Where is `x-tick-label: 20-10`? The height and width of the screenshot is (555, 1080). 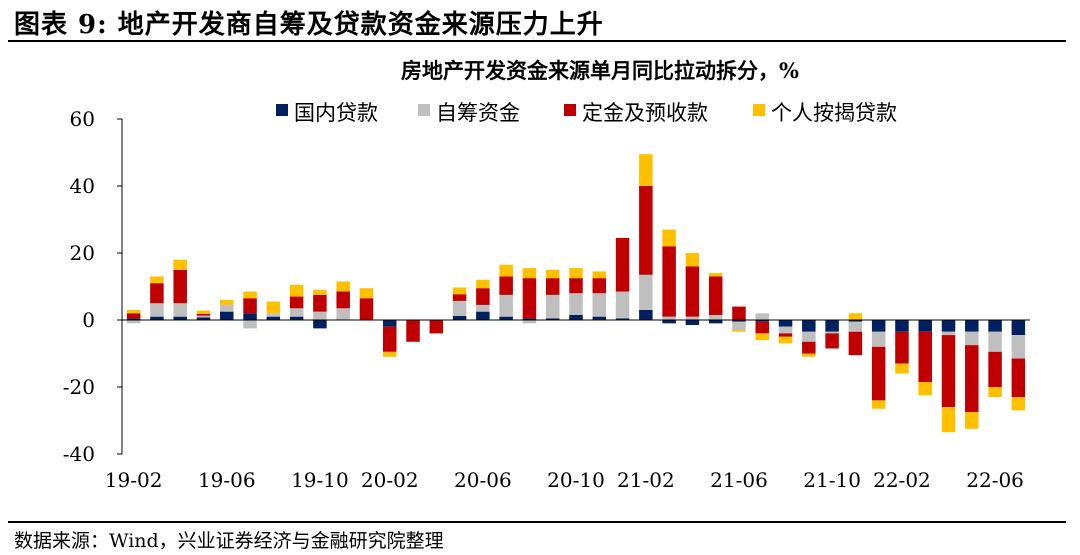 x-tick-label: 20-10 is located at coordinates (576, 480).